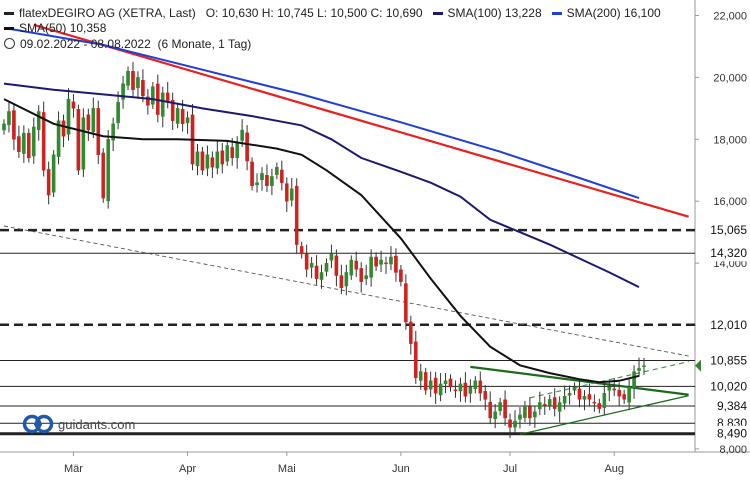  I want to click on level-label-4: 10,020, so click(728, 386).